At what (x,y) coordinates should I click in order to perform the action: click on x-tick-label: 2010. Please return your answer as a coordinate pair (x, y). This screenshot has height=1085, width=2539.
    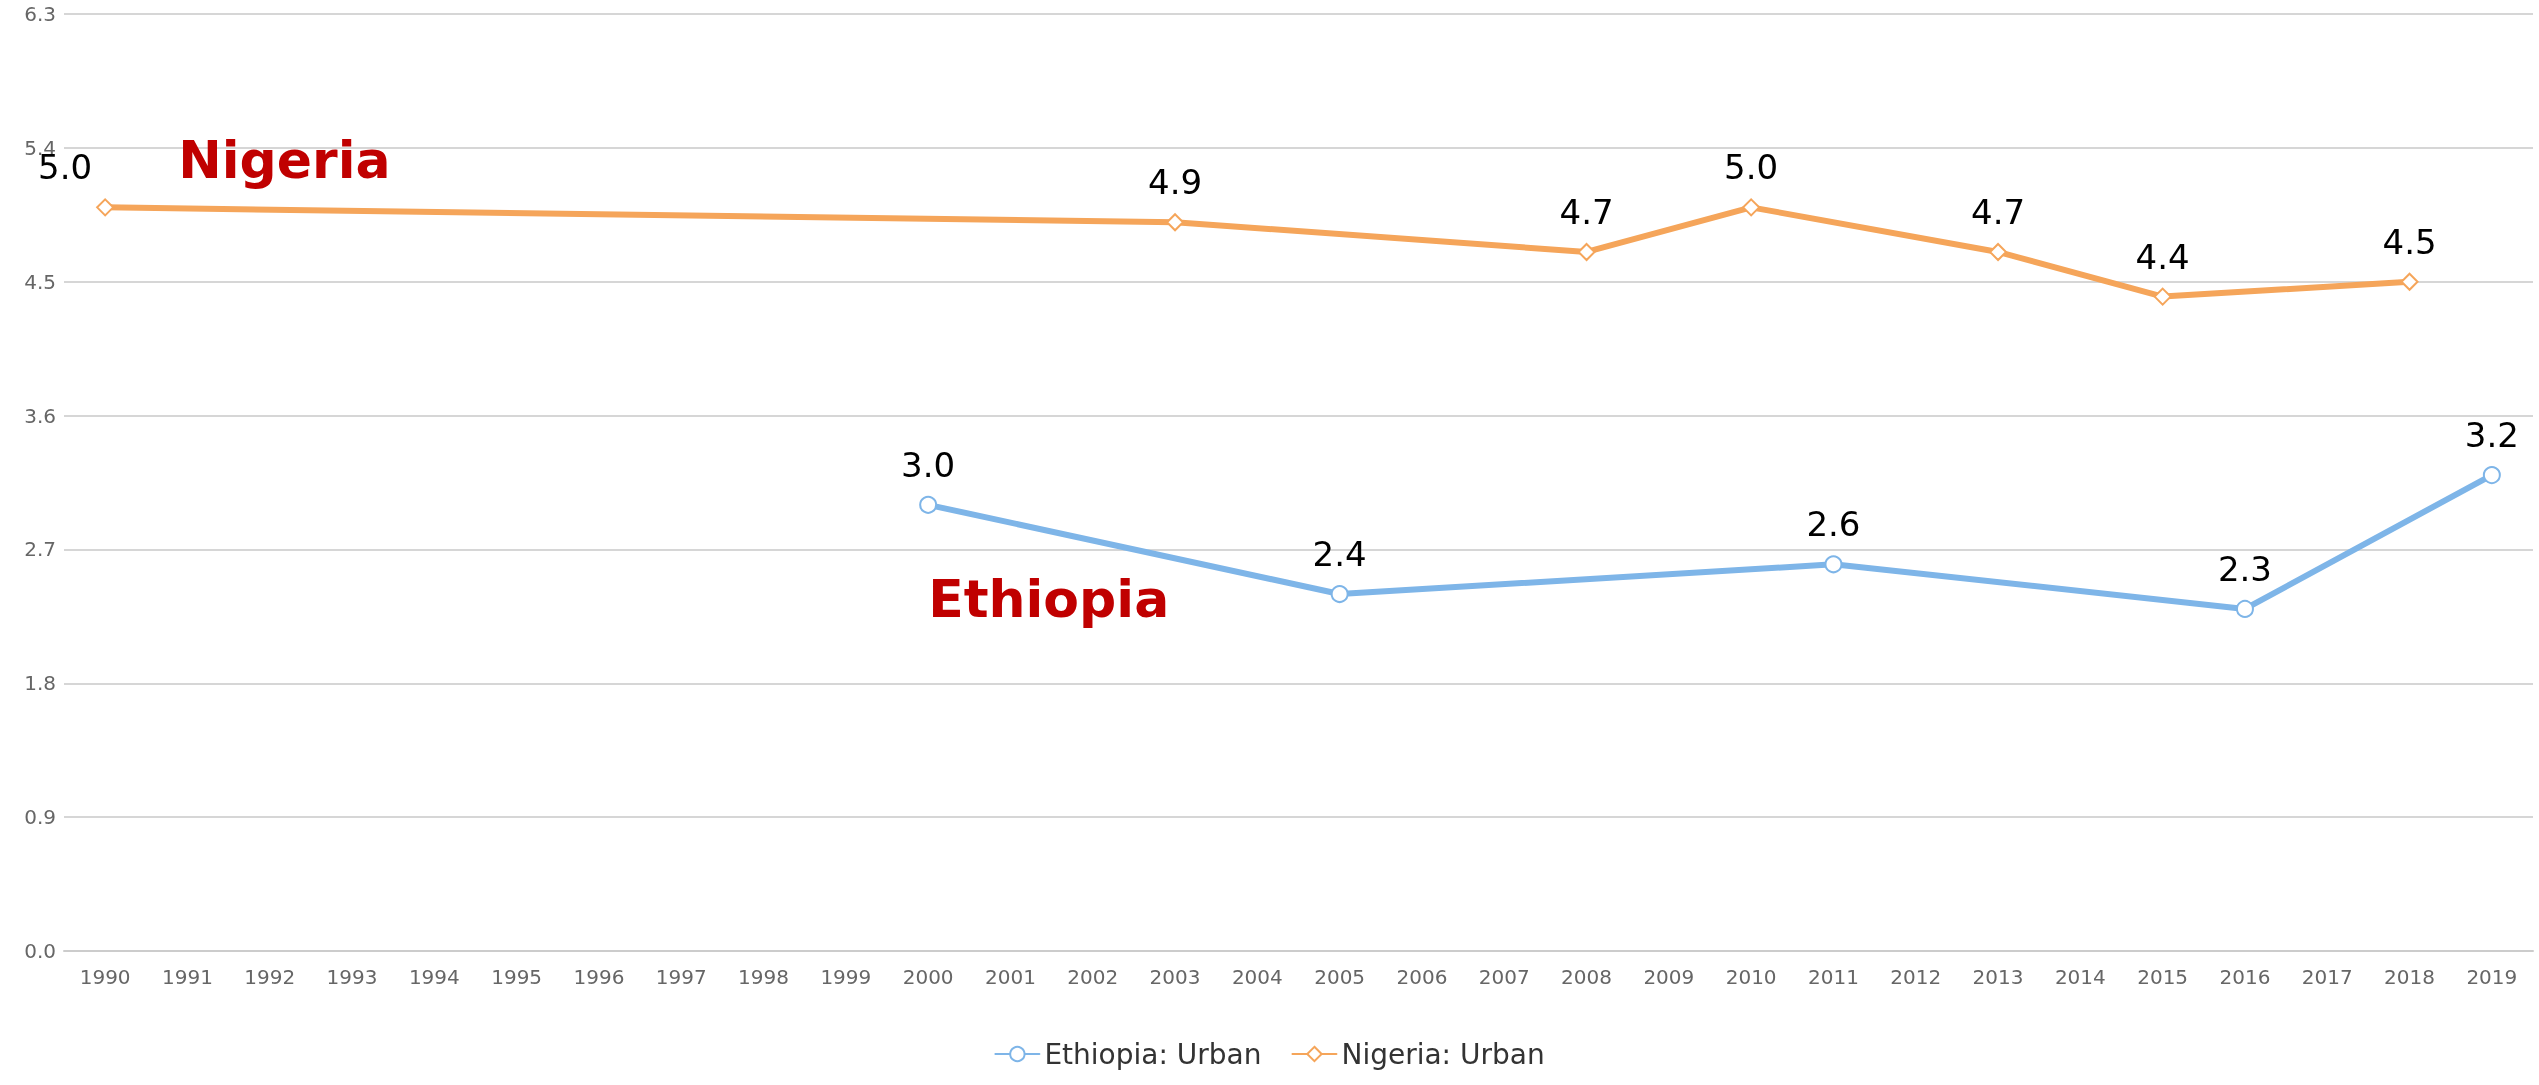
    Looking at the image, I should click on (1751, 977).